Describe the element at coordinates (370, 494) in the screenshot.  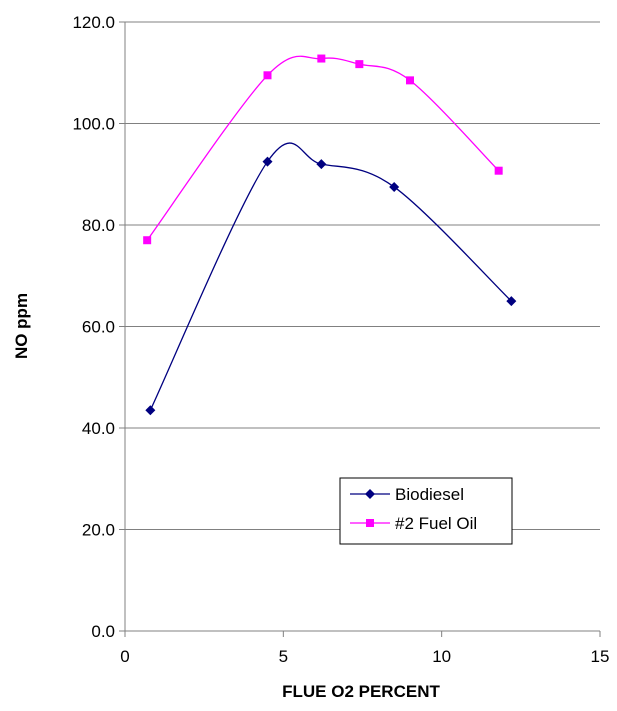
I see `legend-marker-biodiesel` at that location.